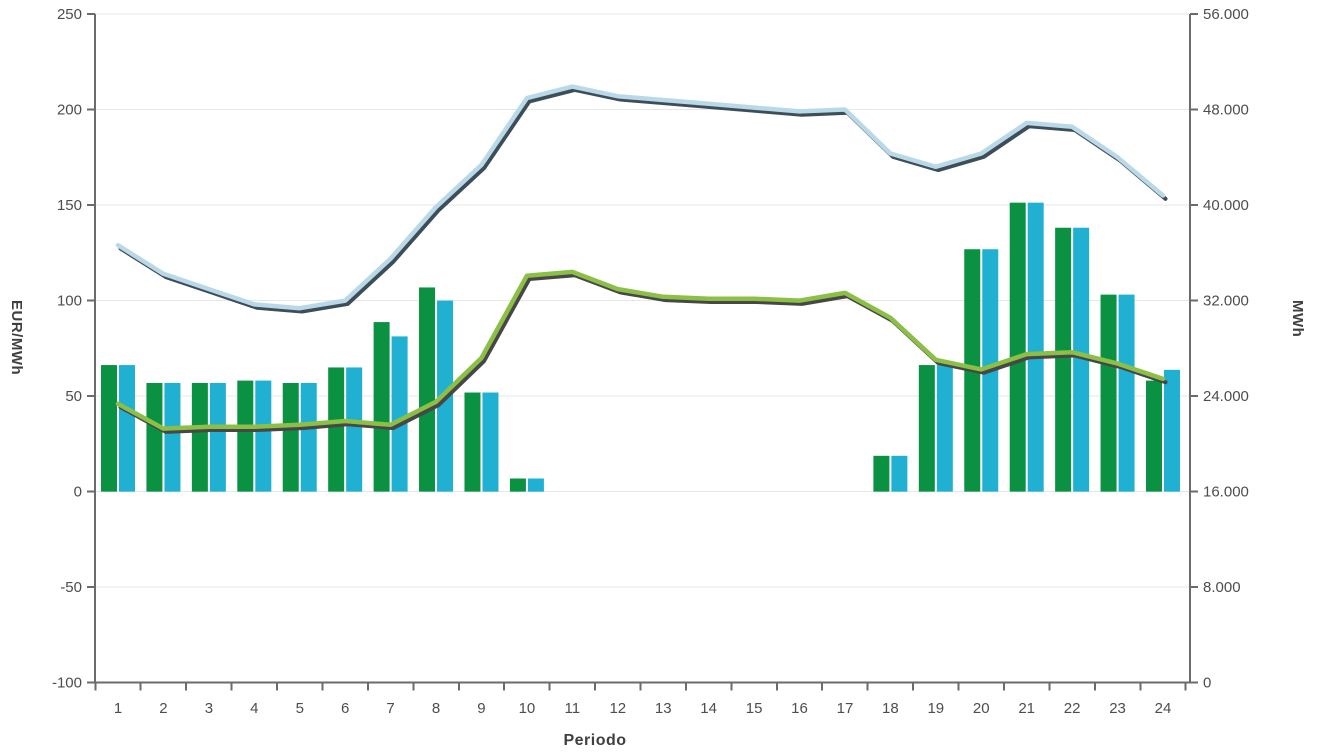  I want to click on x-tick-label: 7, so click(390, 708).